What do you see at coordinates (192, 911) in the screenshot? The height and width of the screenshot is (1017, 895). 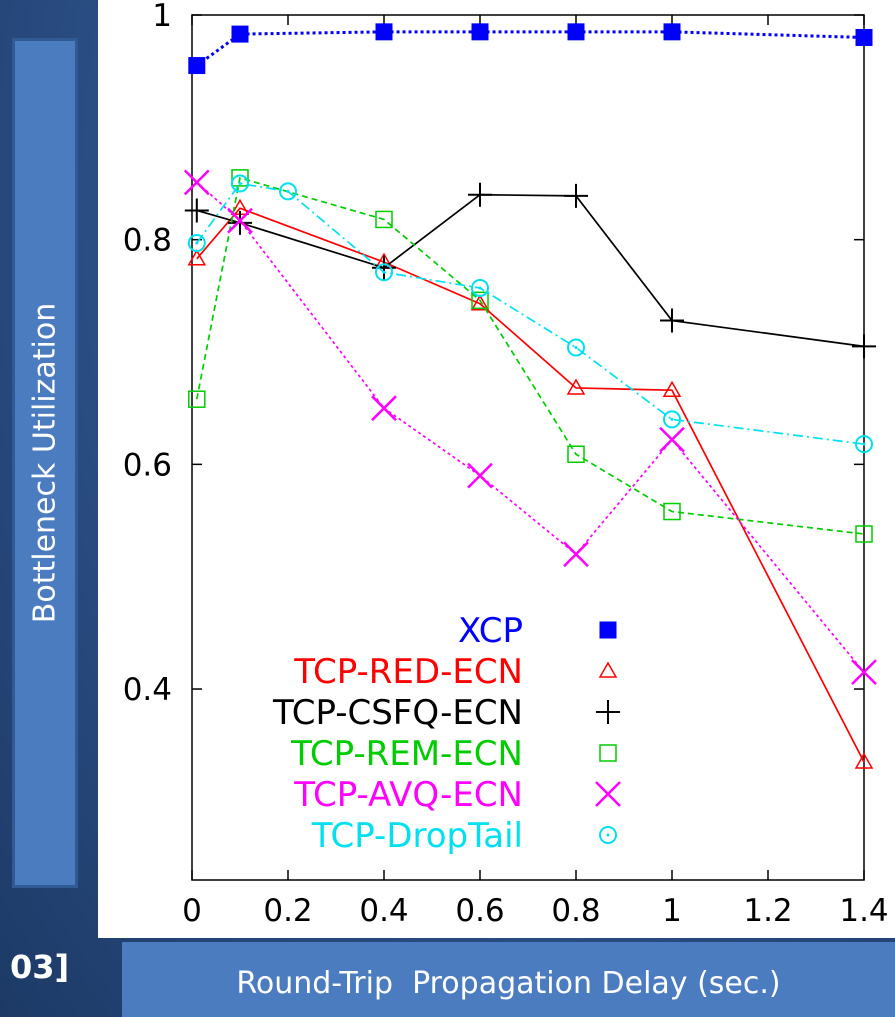 I see `x-tick-label: 0` at bounding box center [192, 911].